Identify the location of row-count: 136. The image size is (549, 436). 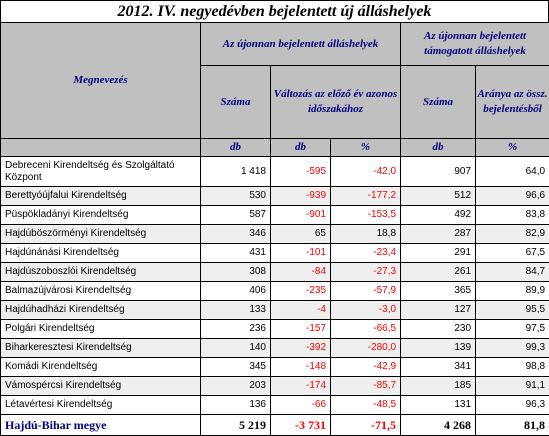
(236, 405).